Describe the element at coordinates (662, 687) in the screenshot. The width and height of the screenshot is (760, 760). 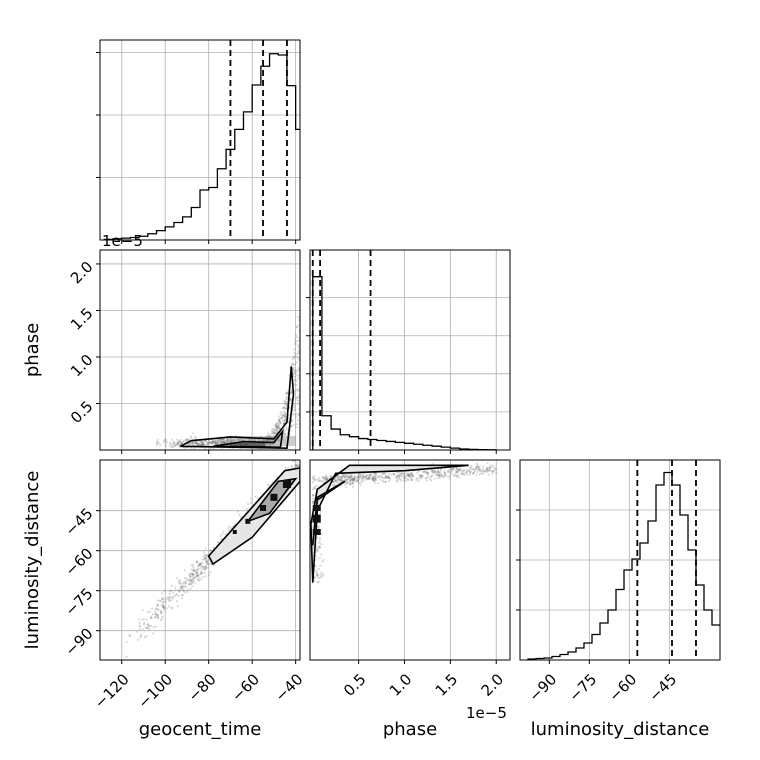
I see `x-tick-label: −45` at that location.